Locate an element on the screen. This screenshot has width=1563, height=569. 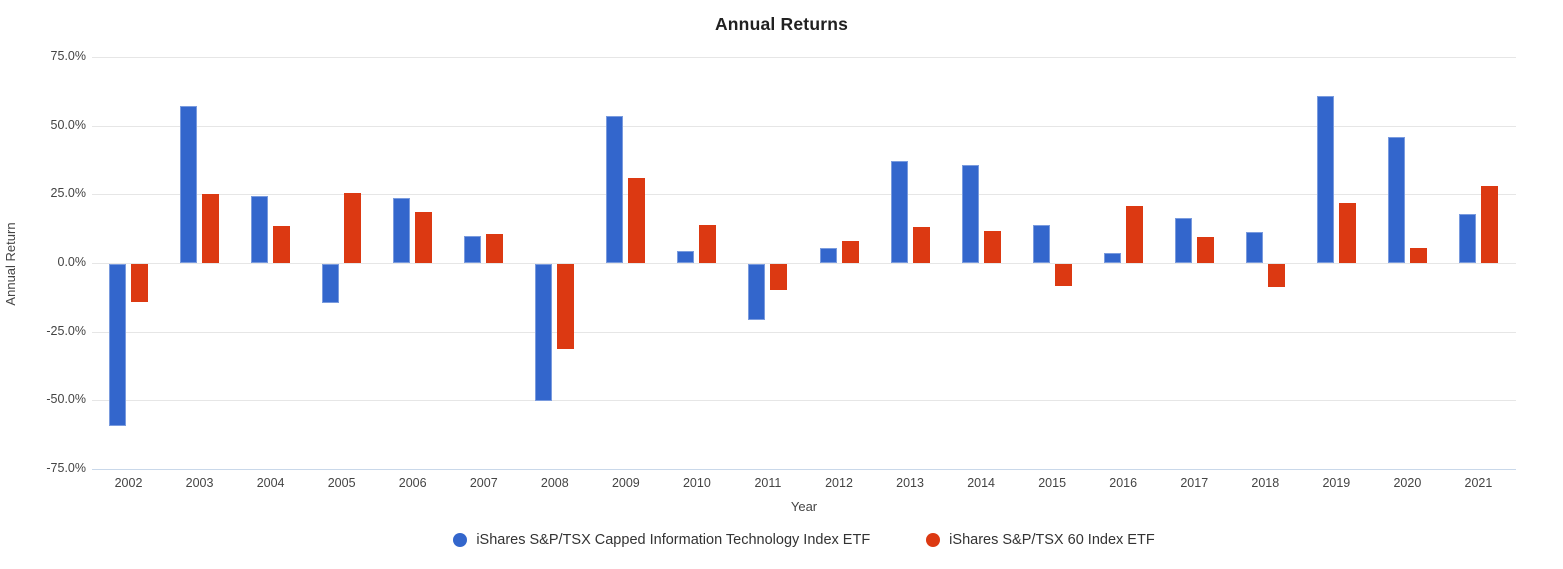
bar-tech-etf-2006 is located at coordinates (402, 230).